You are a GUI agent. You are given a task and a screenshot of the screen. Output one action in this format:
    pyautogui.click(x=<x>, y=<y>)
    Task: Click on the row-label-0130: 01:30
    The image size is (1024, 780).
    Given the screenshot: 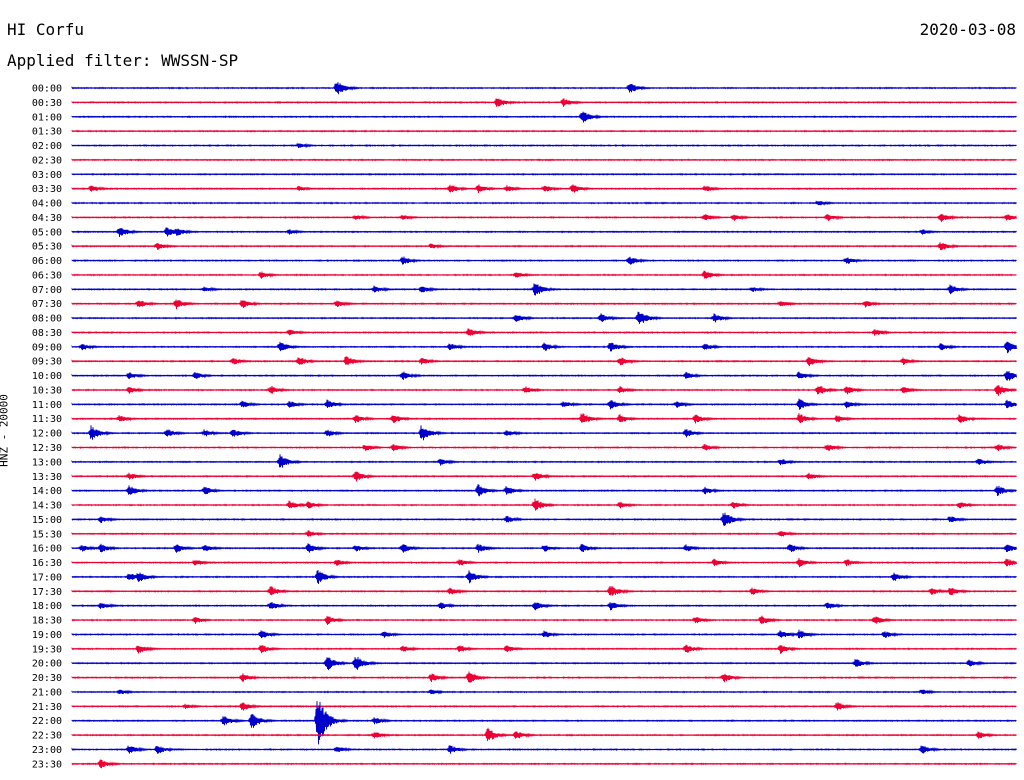 What is the action you would take?
    pyautogui.click(x=47, y=132)
    